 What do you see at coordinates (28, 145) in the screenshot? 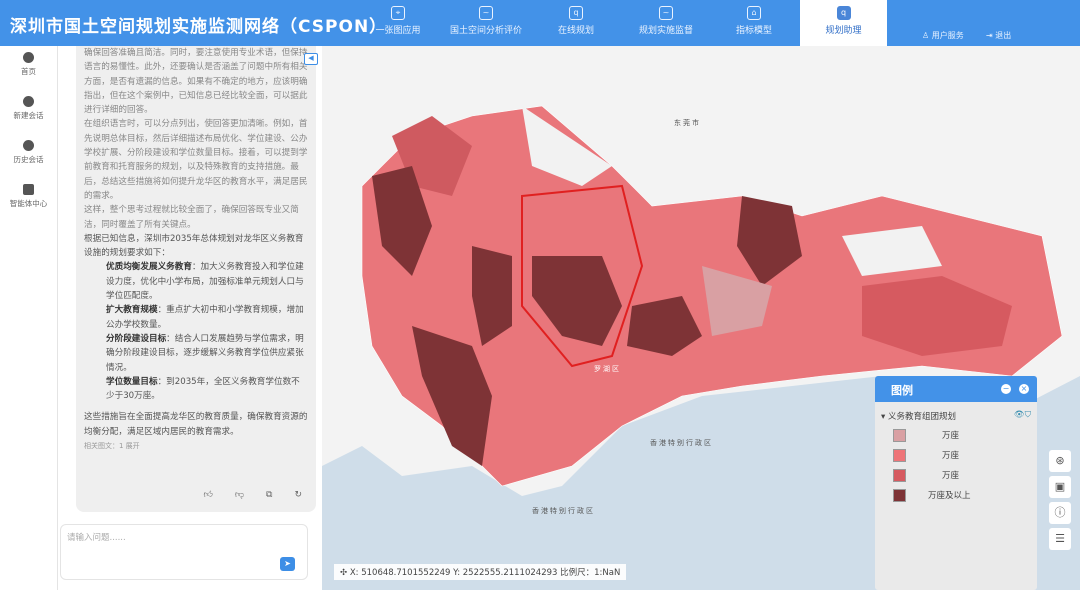
I see `clock-icon` at bounding box center [28, 145].